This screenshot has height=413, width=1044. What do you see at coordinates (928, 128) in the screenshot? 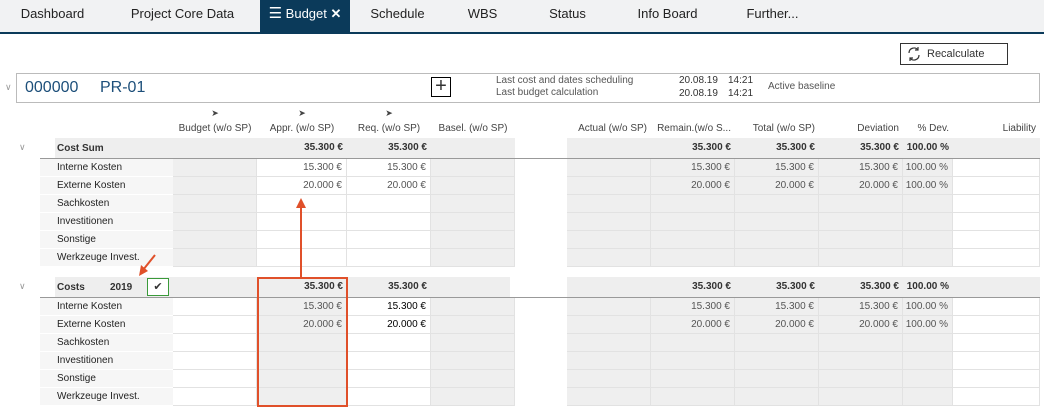
I see `column-header: % Dev.` at bounding box center [928, 128].